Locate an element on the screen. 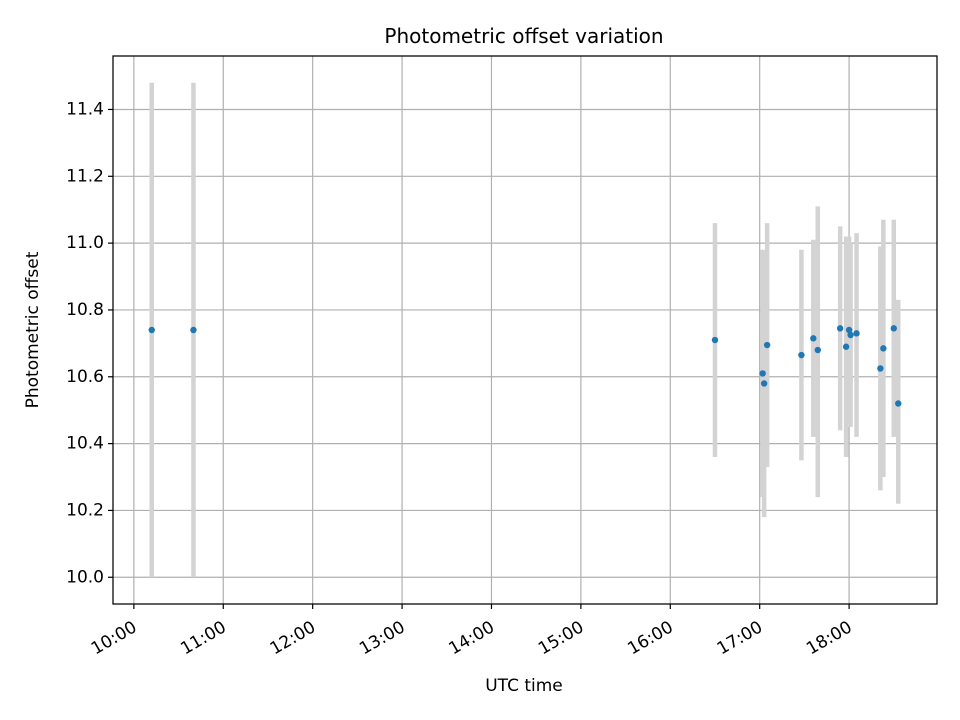 The image size is (960, 720). x-tick-label: 17:00 is located at coordinates (740, 638).